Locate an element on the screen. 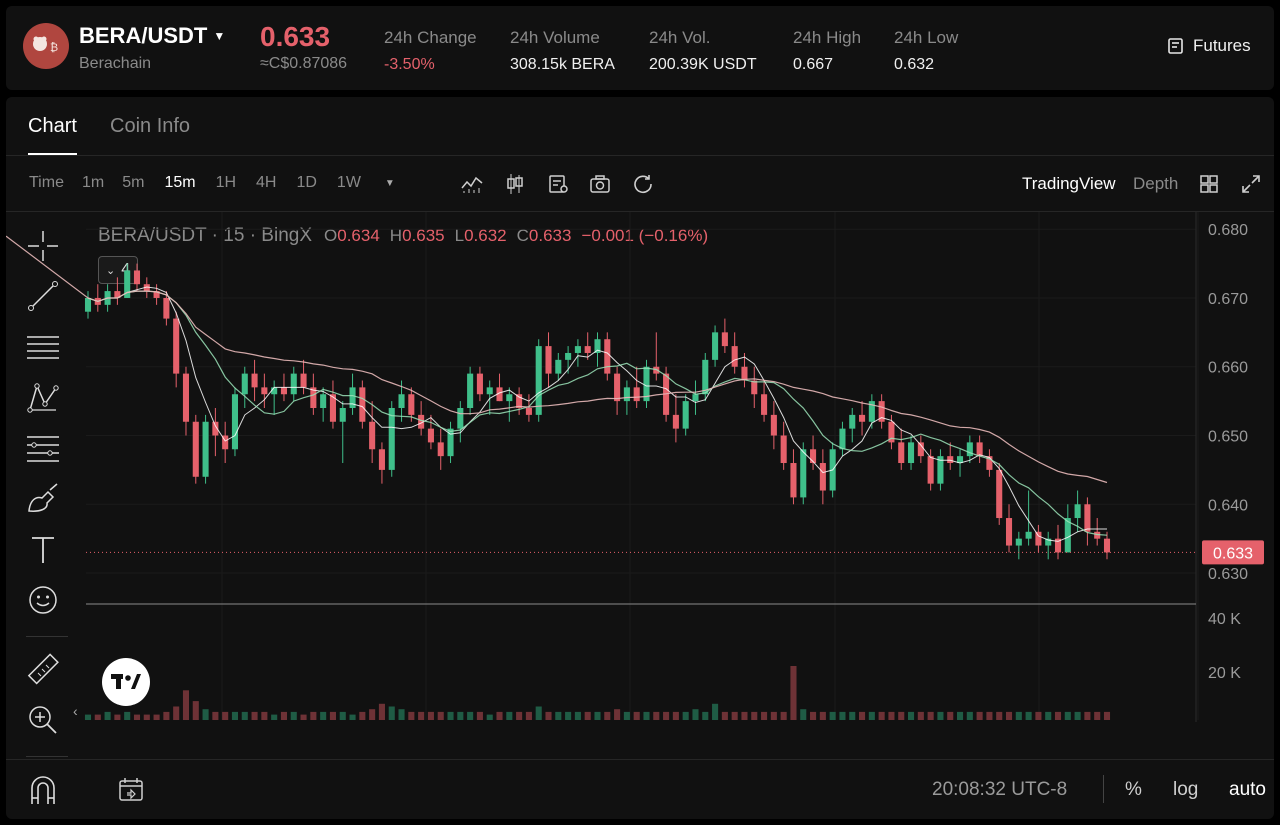 The image size is (1280, 825). legend-h-label: H is located at coordinates (396, 235).